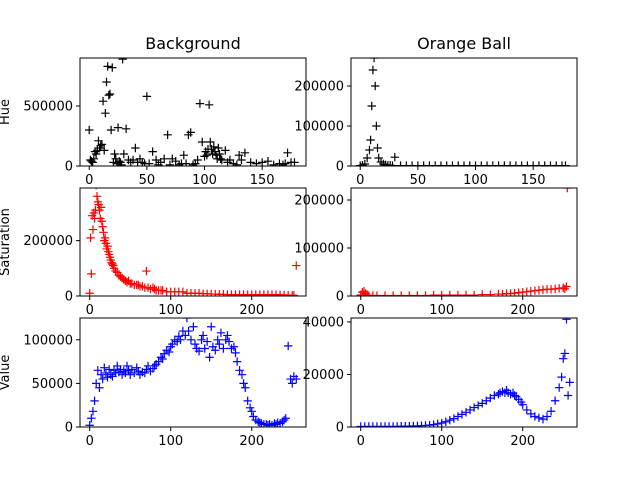 The width and height of the screenshot is (640, 480). Describe the element at coordinates (418, 180) in the screenshot. I see `x-tick-label: 50` at that location.